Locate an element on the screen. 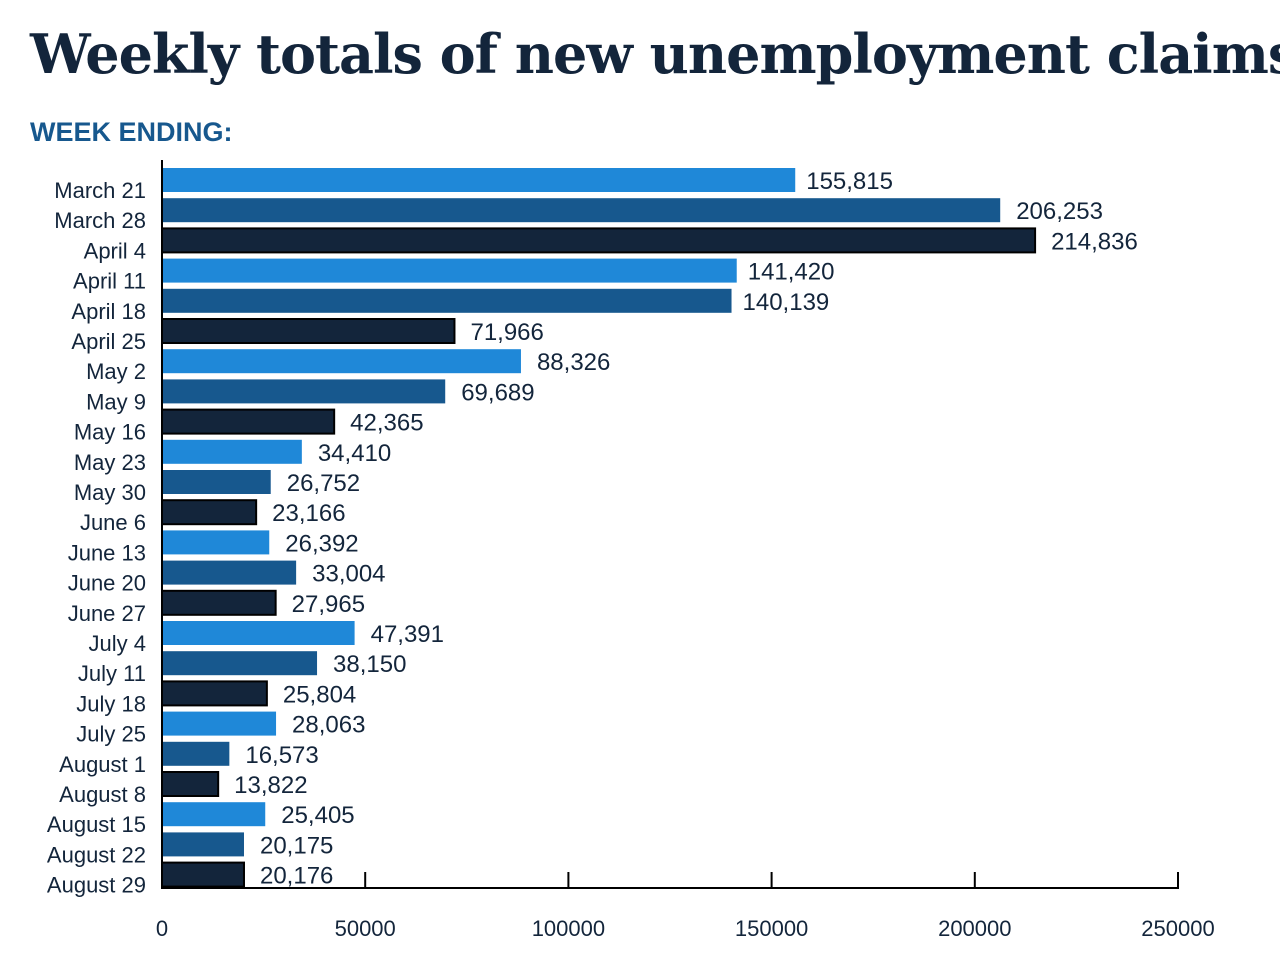 Image resolution: width=1280 pixels, height=960 pixels. data-label: 47,391 is located at coordinates (407, 634).